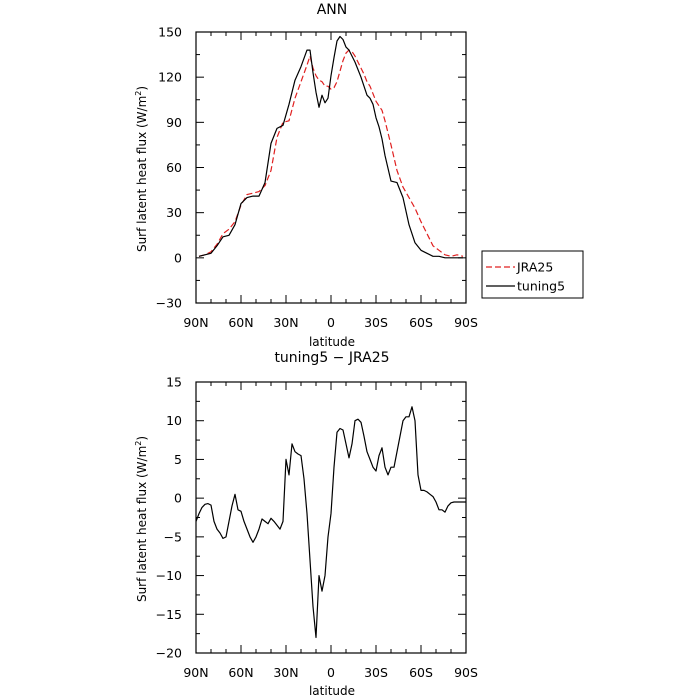 The image size is (700, 700). What do you see at coordinates (178, 459) in the screenshot?
I see `y-tick-label: 5` at bounding box center [178, 459].